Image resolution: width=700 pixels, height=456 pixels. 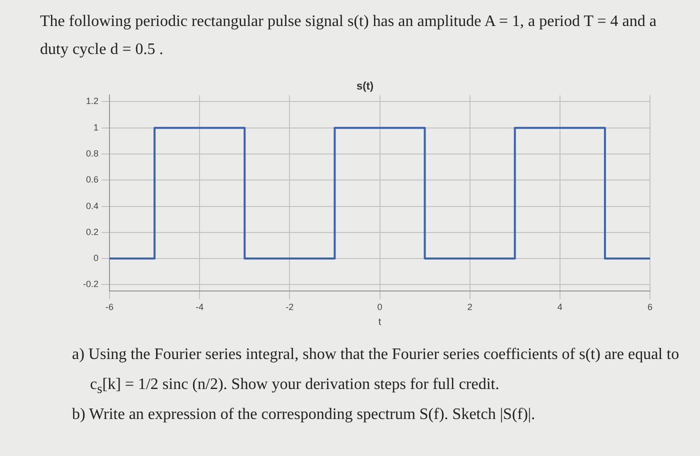 I want to click on y-tick-label: 0.4, so click(x=92, y=205).